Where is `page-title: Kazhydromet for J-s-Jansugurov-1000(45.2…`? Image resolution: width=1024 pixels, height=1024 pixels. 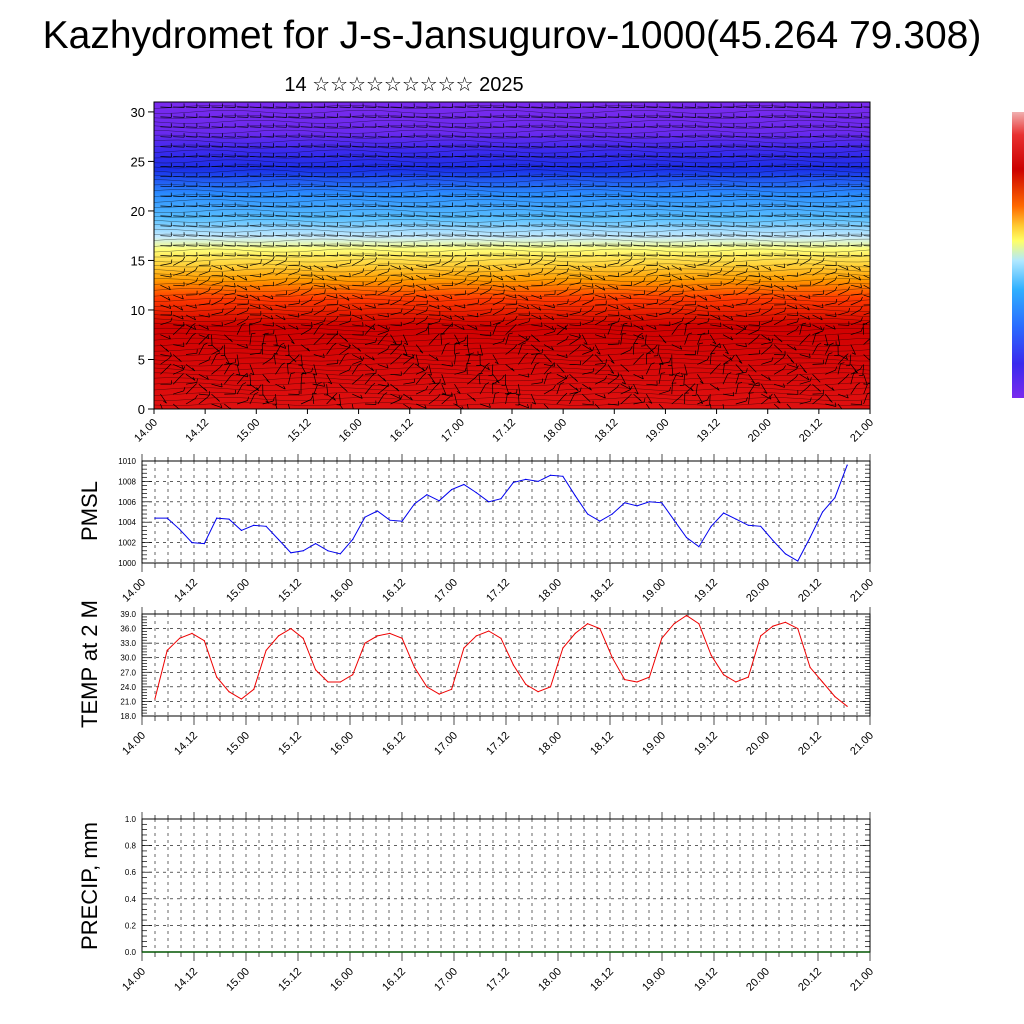
page-title: Kazhydromet for J-s-Jansugurov-1000(45.2… is located at coordinates (512, 35).